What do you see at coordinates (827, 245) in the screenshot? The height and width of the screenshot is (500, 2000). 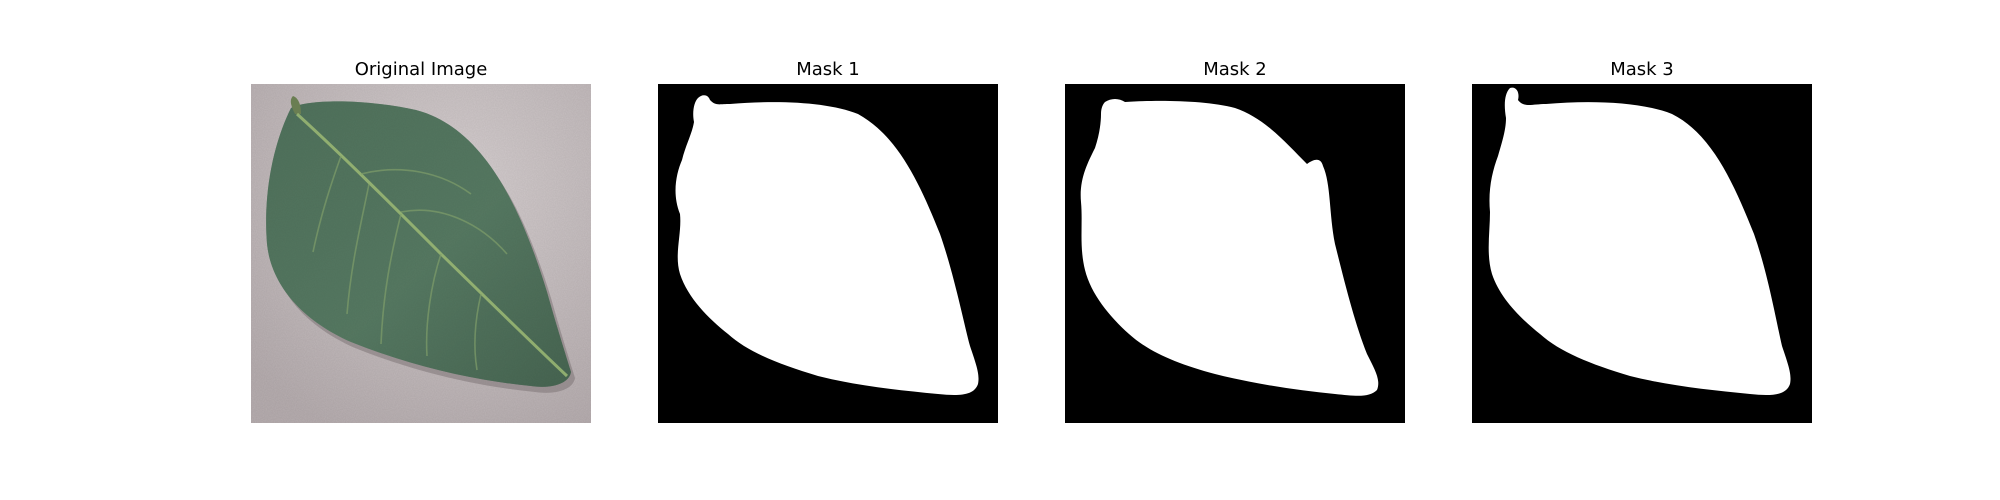 I see `mask-1-leaf-region` at bounding box center [827, 245].